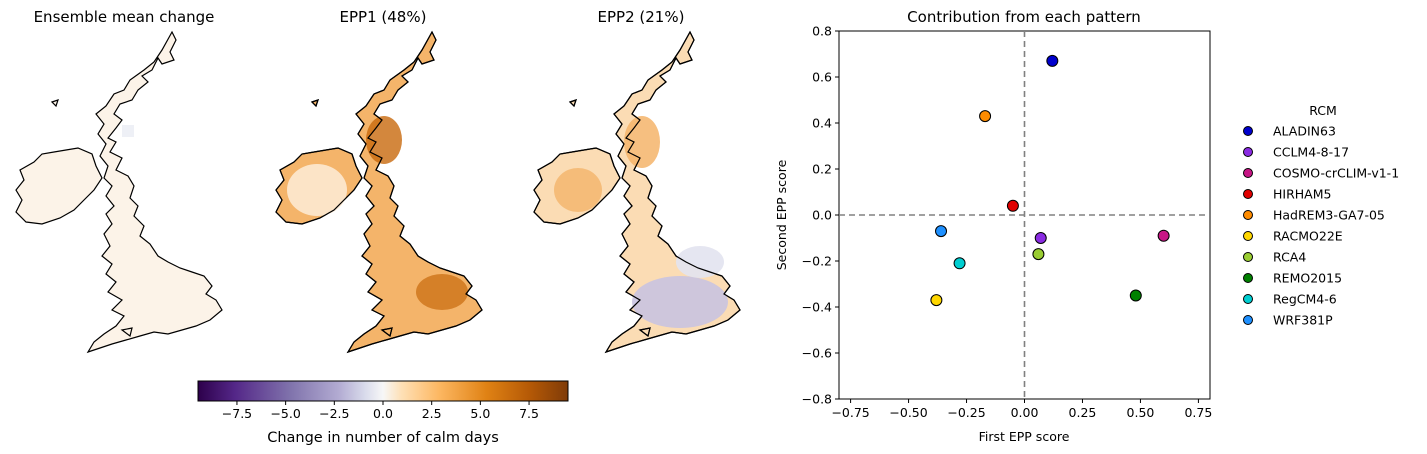 The width and height of the screenshot is (1427, 454). I want to click on scatter-points, so click(1050, 180).